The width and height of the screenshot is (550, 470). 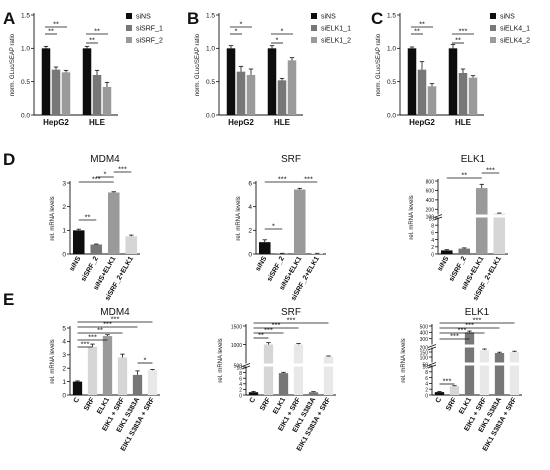 What do you see at coordinates (451, 404) in the screenshot?
I see `chart-e-elk1-x-tick-label: SRF` at bounding box center [451, 404].